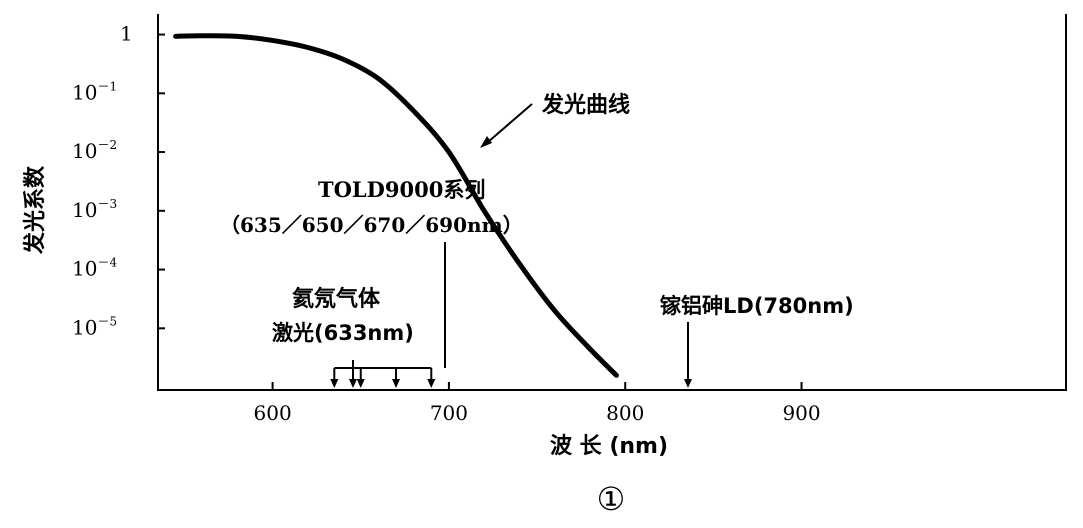 Image resolution: width=1083 pixels, height=528 pixels. I want to click on gaalas-label: 镓铝砷LD(780nm), so click(757, 306).